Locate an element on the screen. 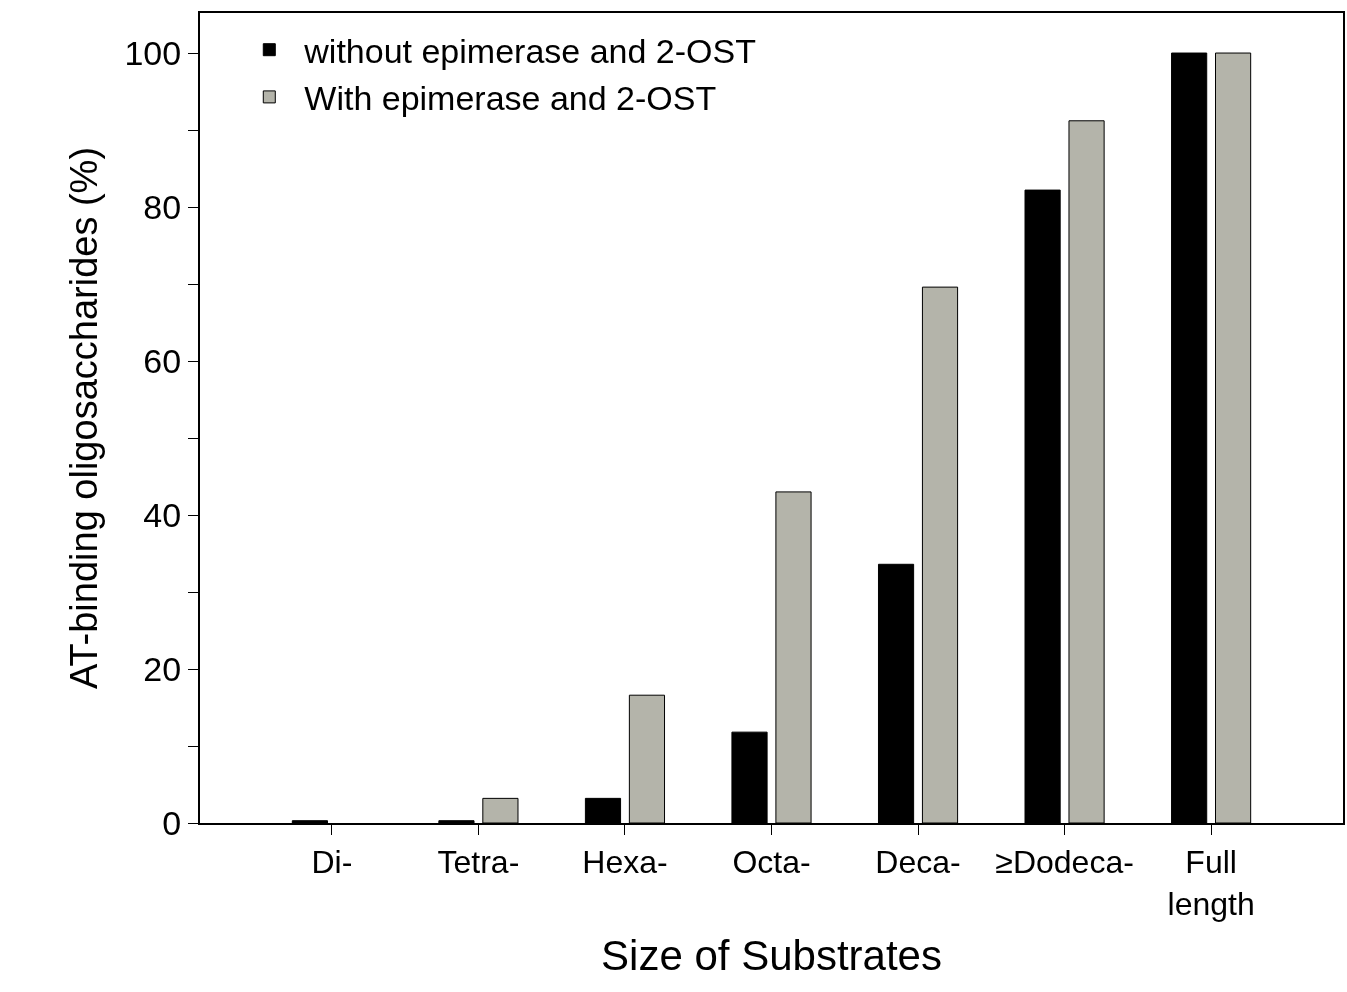 The height and width of the screenshot is (992, 1347). x-tick-label: Octa- is located at coordinates (771, 862).